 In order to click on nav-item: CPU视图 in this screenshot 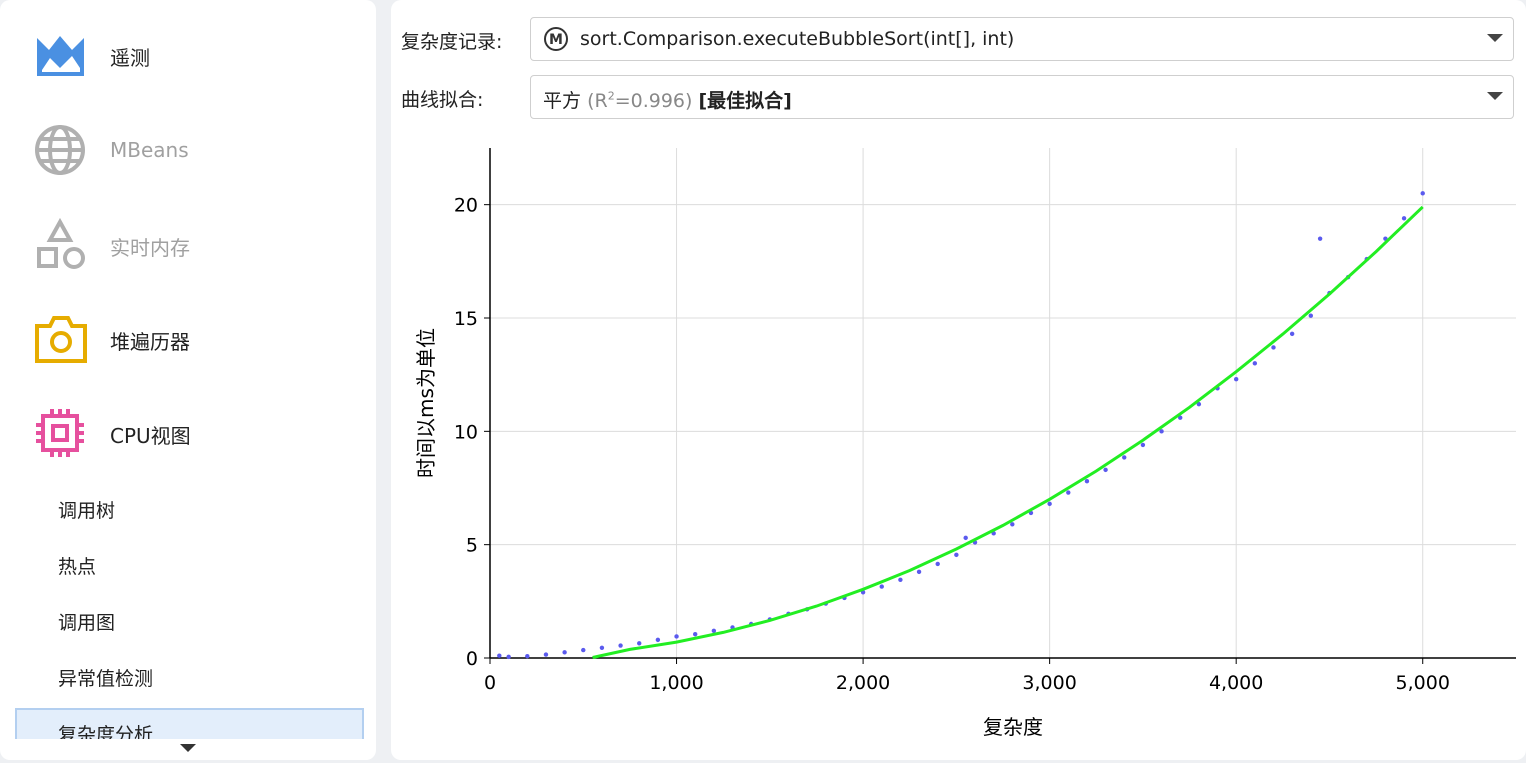, I will do `click(150, 436)`.